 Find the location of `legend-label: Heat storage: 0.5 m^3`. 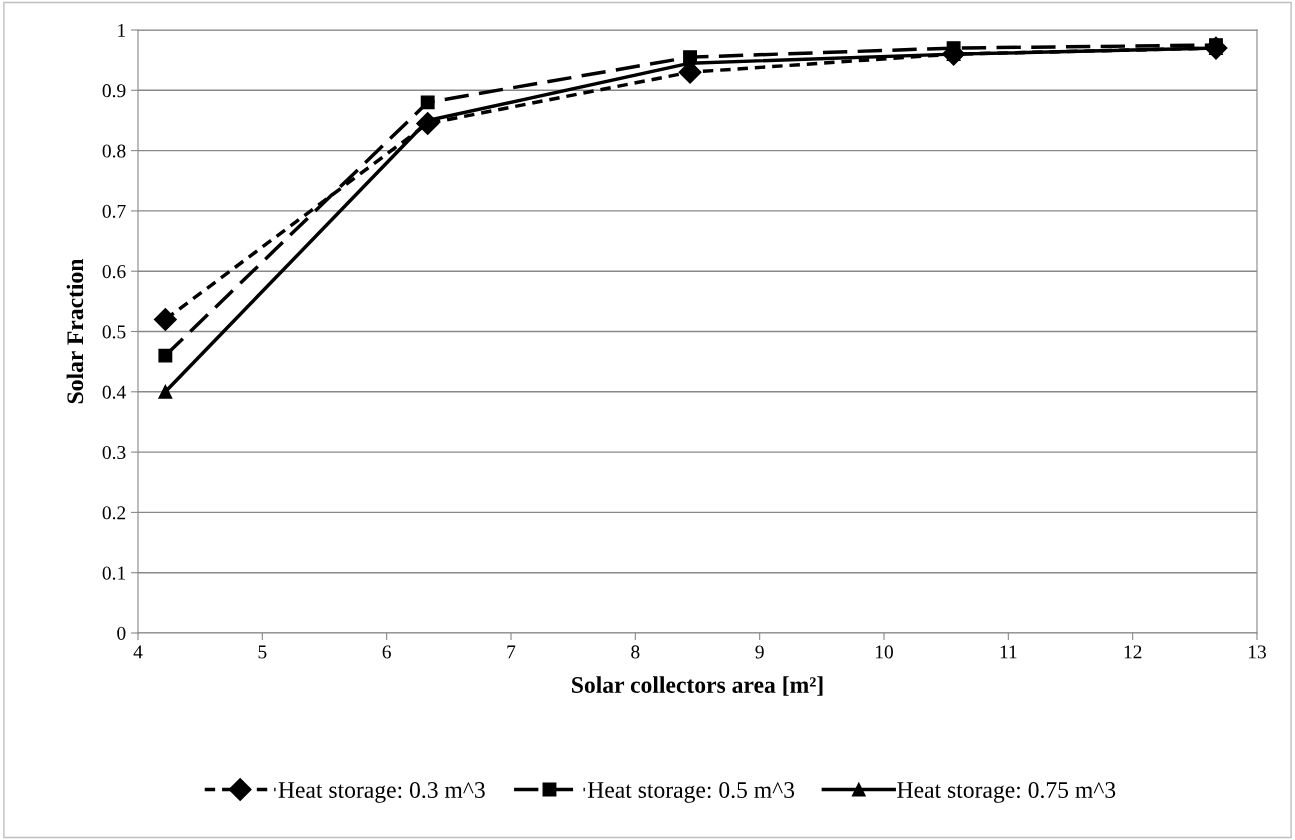

legend-label: Heat storage: 0.5 m^3 is located at coordinates (691, 792).